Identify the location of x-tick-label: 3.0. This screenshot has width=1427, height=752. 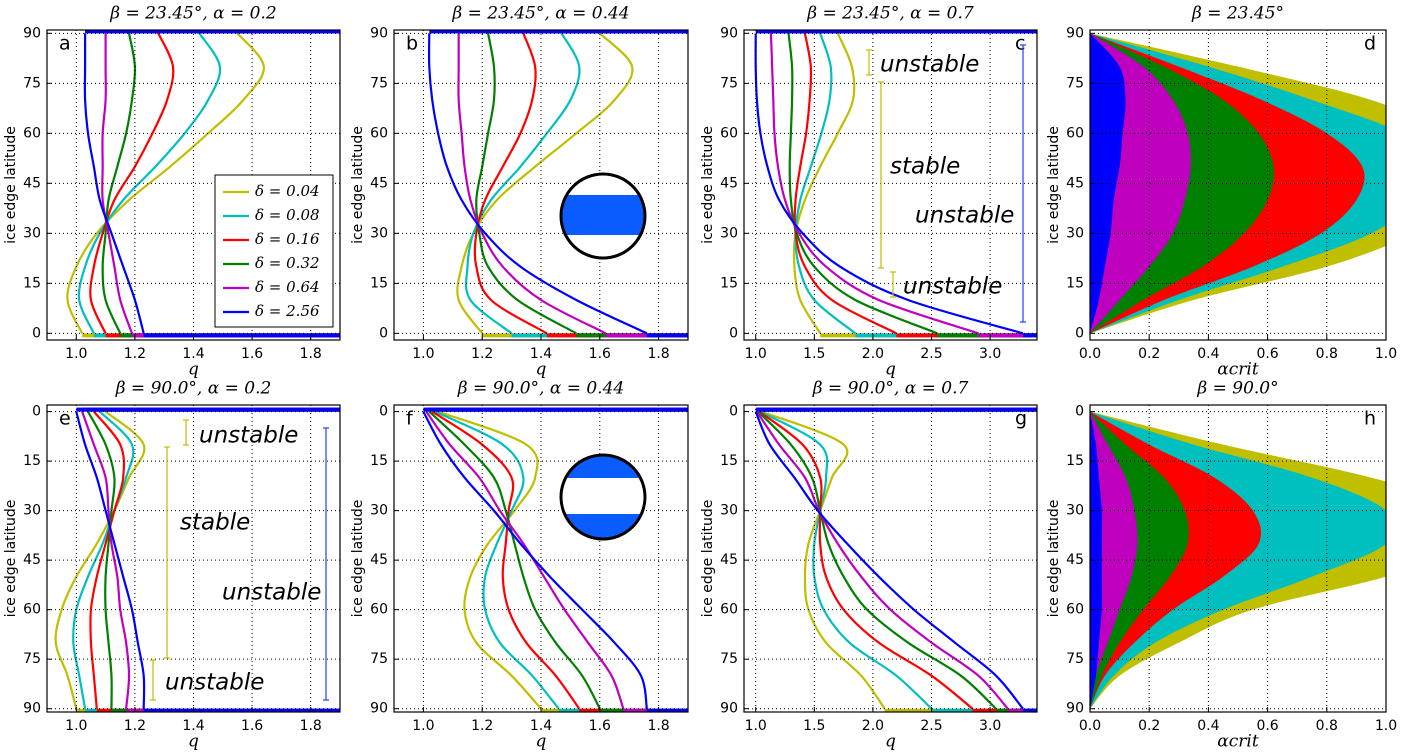
(990, 726).